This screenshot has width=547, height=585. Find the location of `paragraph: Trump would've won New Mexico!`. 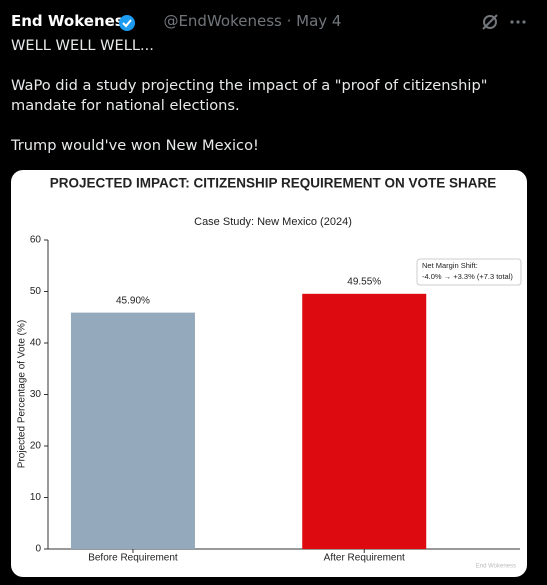

paragraph: Trump would've won New Mexico! is located at coordinates (135, 145).